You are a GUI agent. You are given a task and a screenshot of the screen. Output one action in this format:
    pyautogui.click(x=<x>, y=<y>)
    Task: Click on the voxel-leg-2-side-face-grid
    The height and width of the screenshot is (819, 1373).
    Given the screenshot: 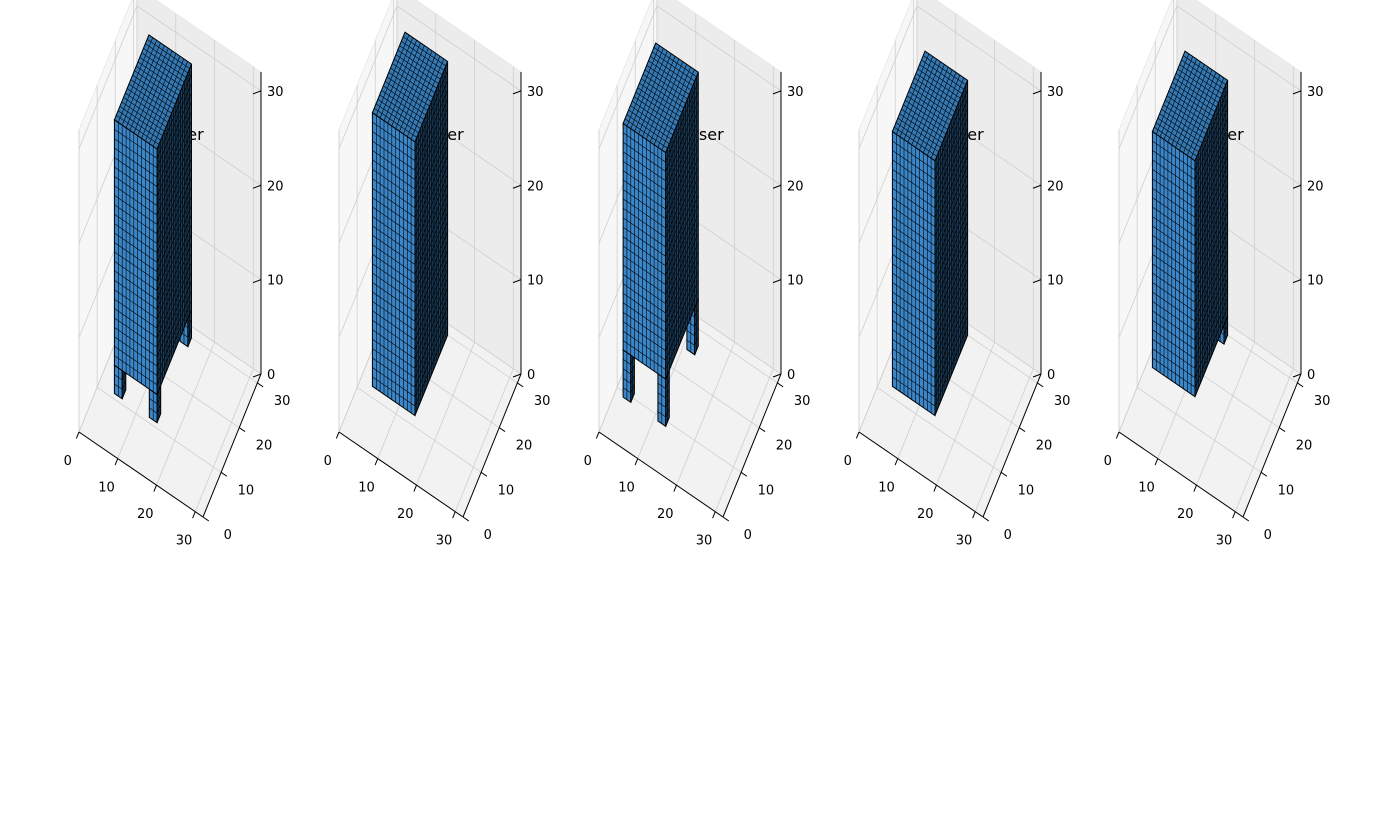 What is the action you would take?
    pyautogui.click(x=632, y=374)
    